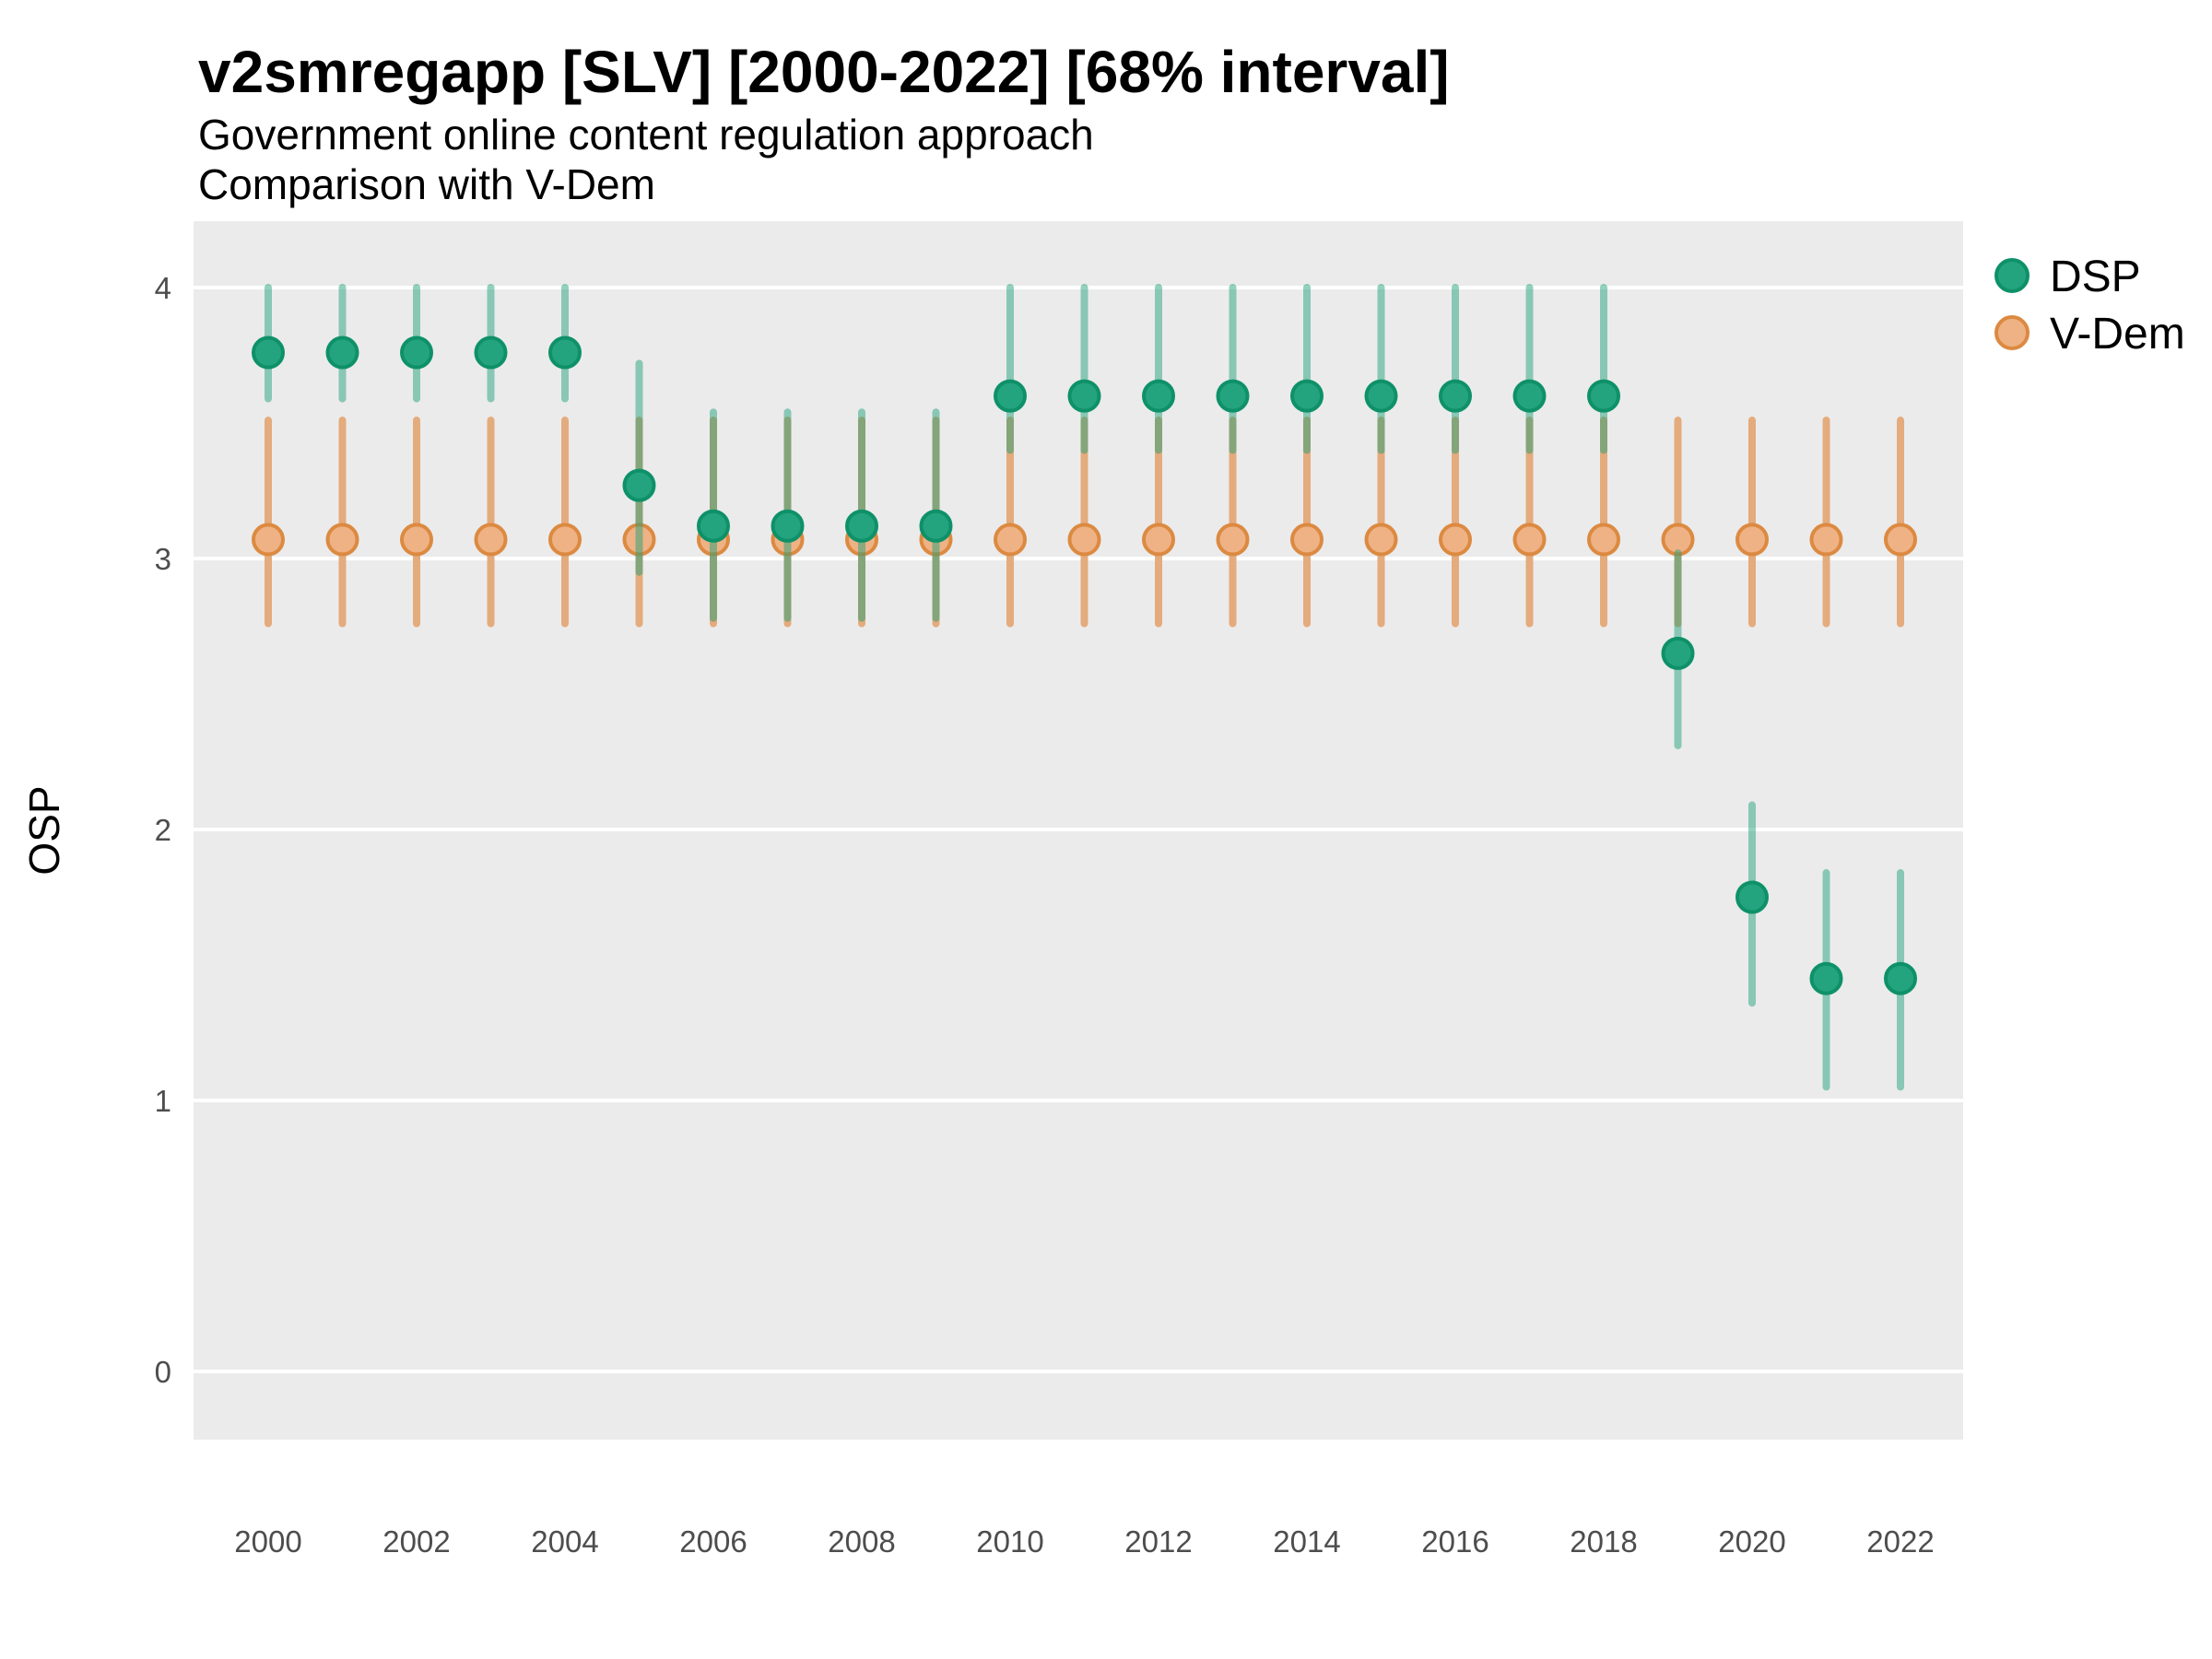  What do you see at coordinates (163, 559) in the screenshot?
I see `y-tick-label-3: 3` at bounding box center [163, 559].